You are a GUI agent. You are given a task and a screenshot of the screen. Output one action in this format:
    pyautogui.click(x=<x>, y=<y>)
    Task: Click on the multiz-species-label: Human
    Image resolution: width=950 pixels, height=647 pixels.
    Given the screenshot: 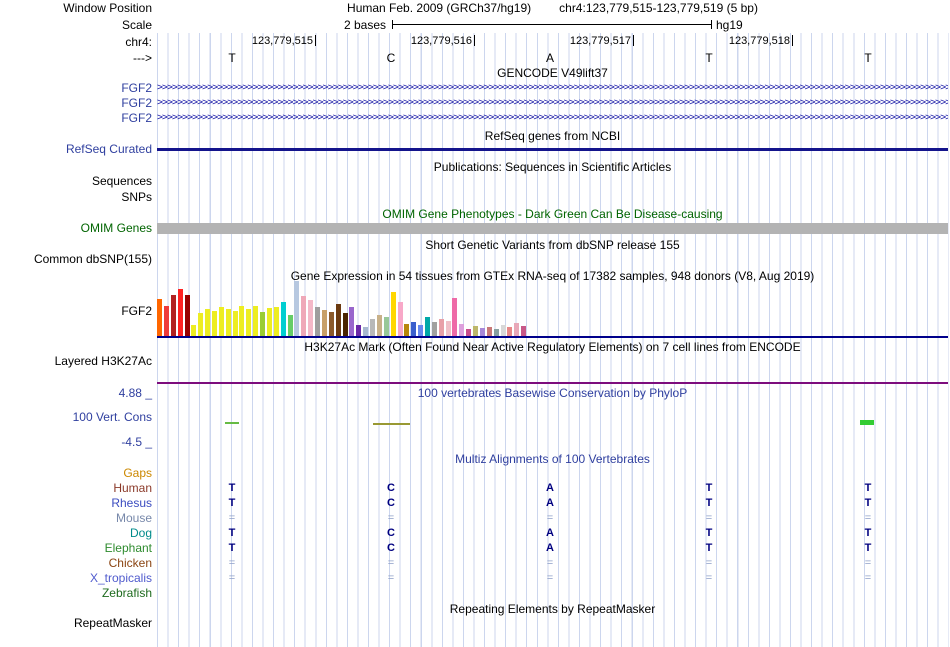 What is the action you would take?
    pyautogui.click(x=132, y=488)
    